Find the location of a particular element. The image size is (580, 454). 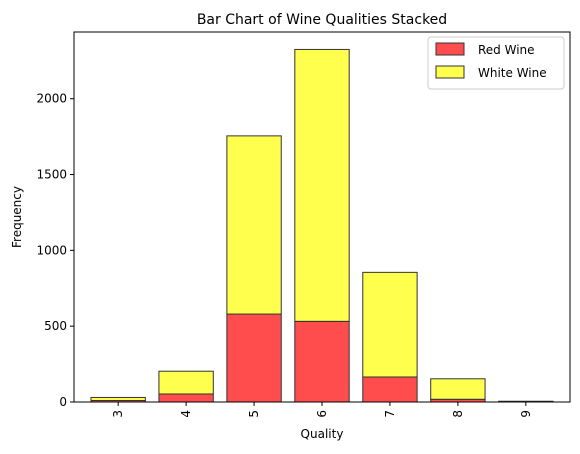

legend-label-white-wine: White Wine is located at coordinates (512, 73).